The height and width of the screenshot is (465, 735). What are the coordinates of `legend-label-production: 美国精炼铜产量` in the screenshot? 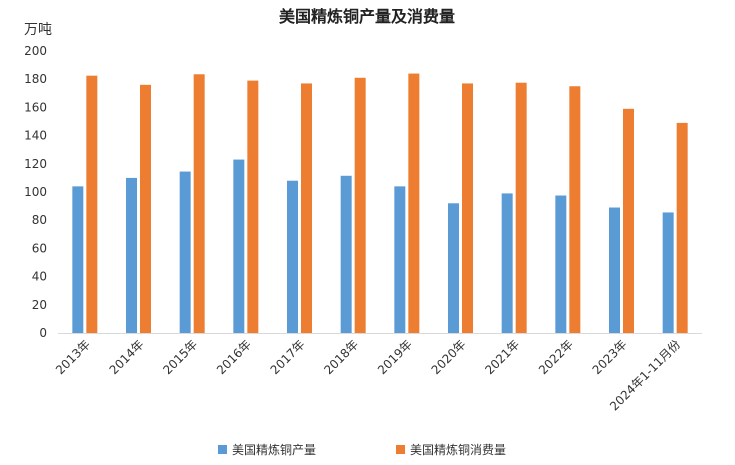 It's located at (274, 449).